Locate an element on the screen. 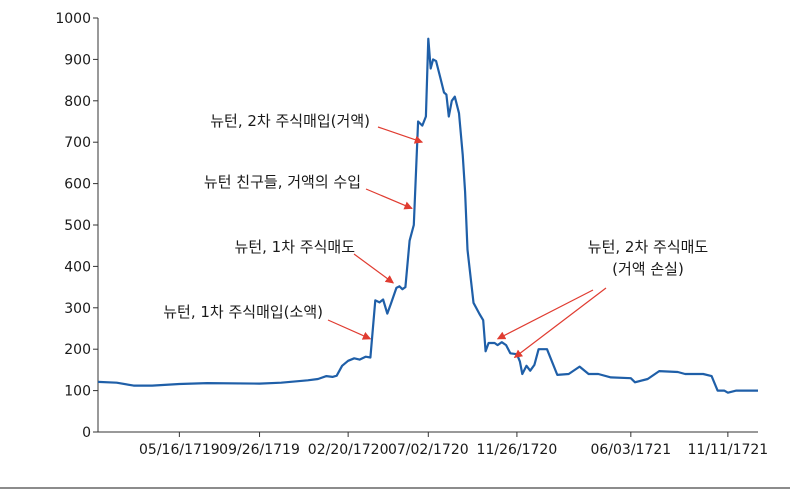 The image size is (790, 491). y-tick-label: 1000 is located at coordinates (73, 19).